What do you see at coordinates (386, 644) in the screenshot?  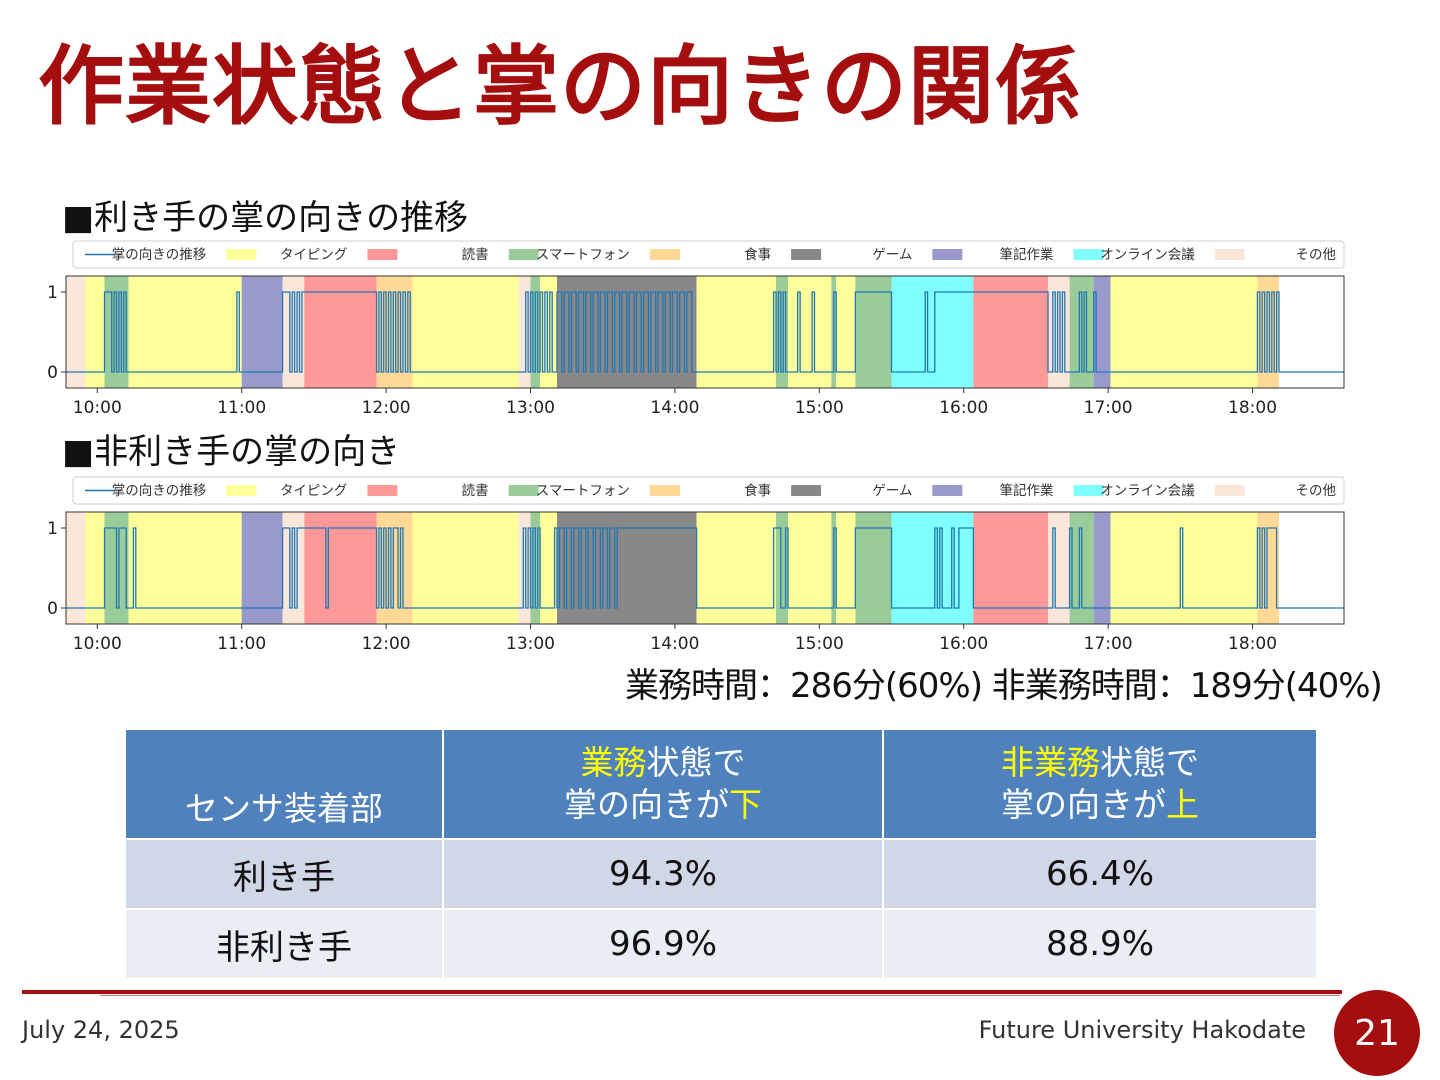 I see `x-tick-label: 12:00` at bounding box center [386, 644].